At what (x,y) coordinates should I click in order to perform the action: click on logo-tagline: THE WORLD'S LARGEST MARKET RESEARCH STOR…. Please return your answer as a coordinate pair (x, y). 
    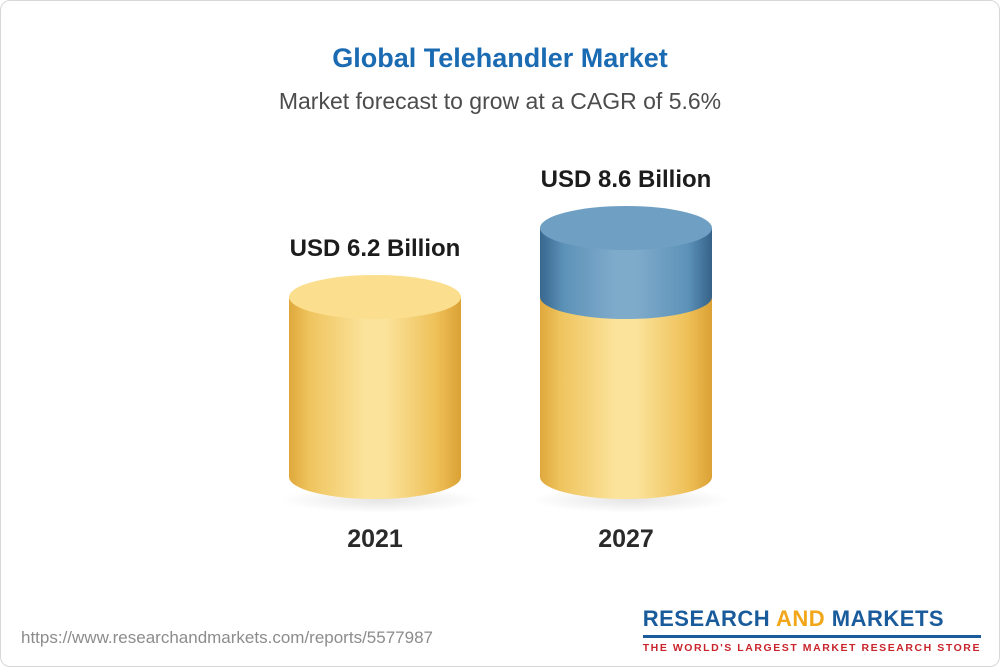
    Looking at the image, I should click on (811, 648).